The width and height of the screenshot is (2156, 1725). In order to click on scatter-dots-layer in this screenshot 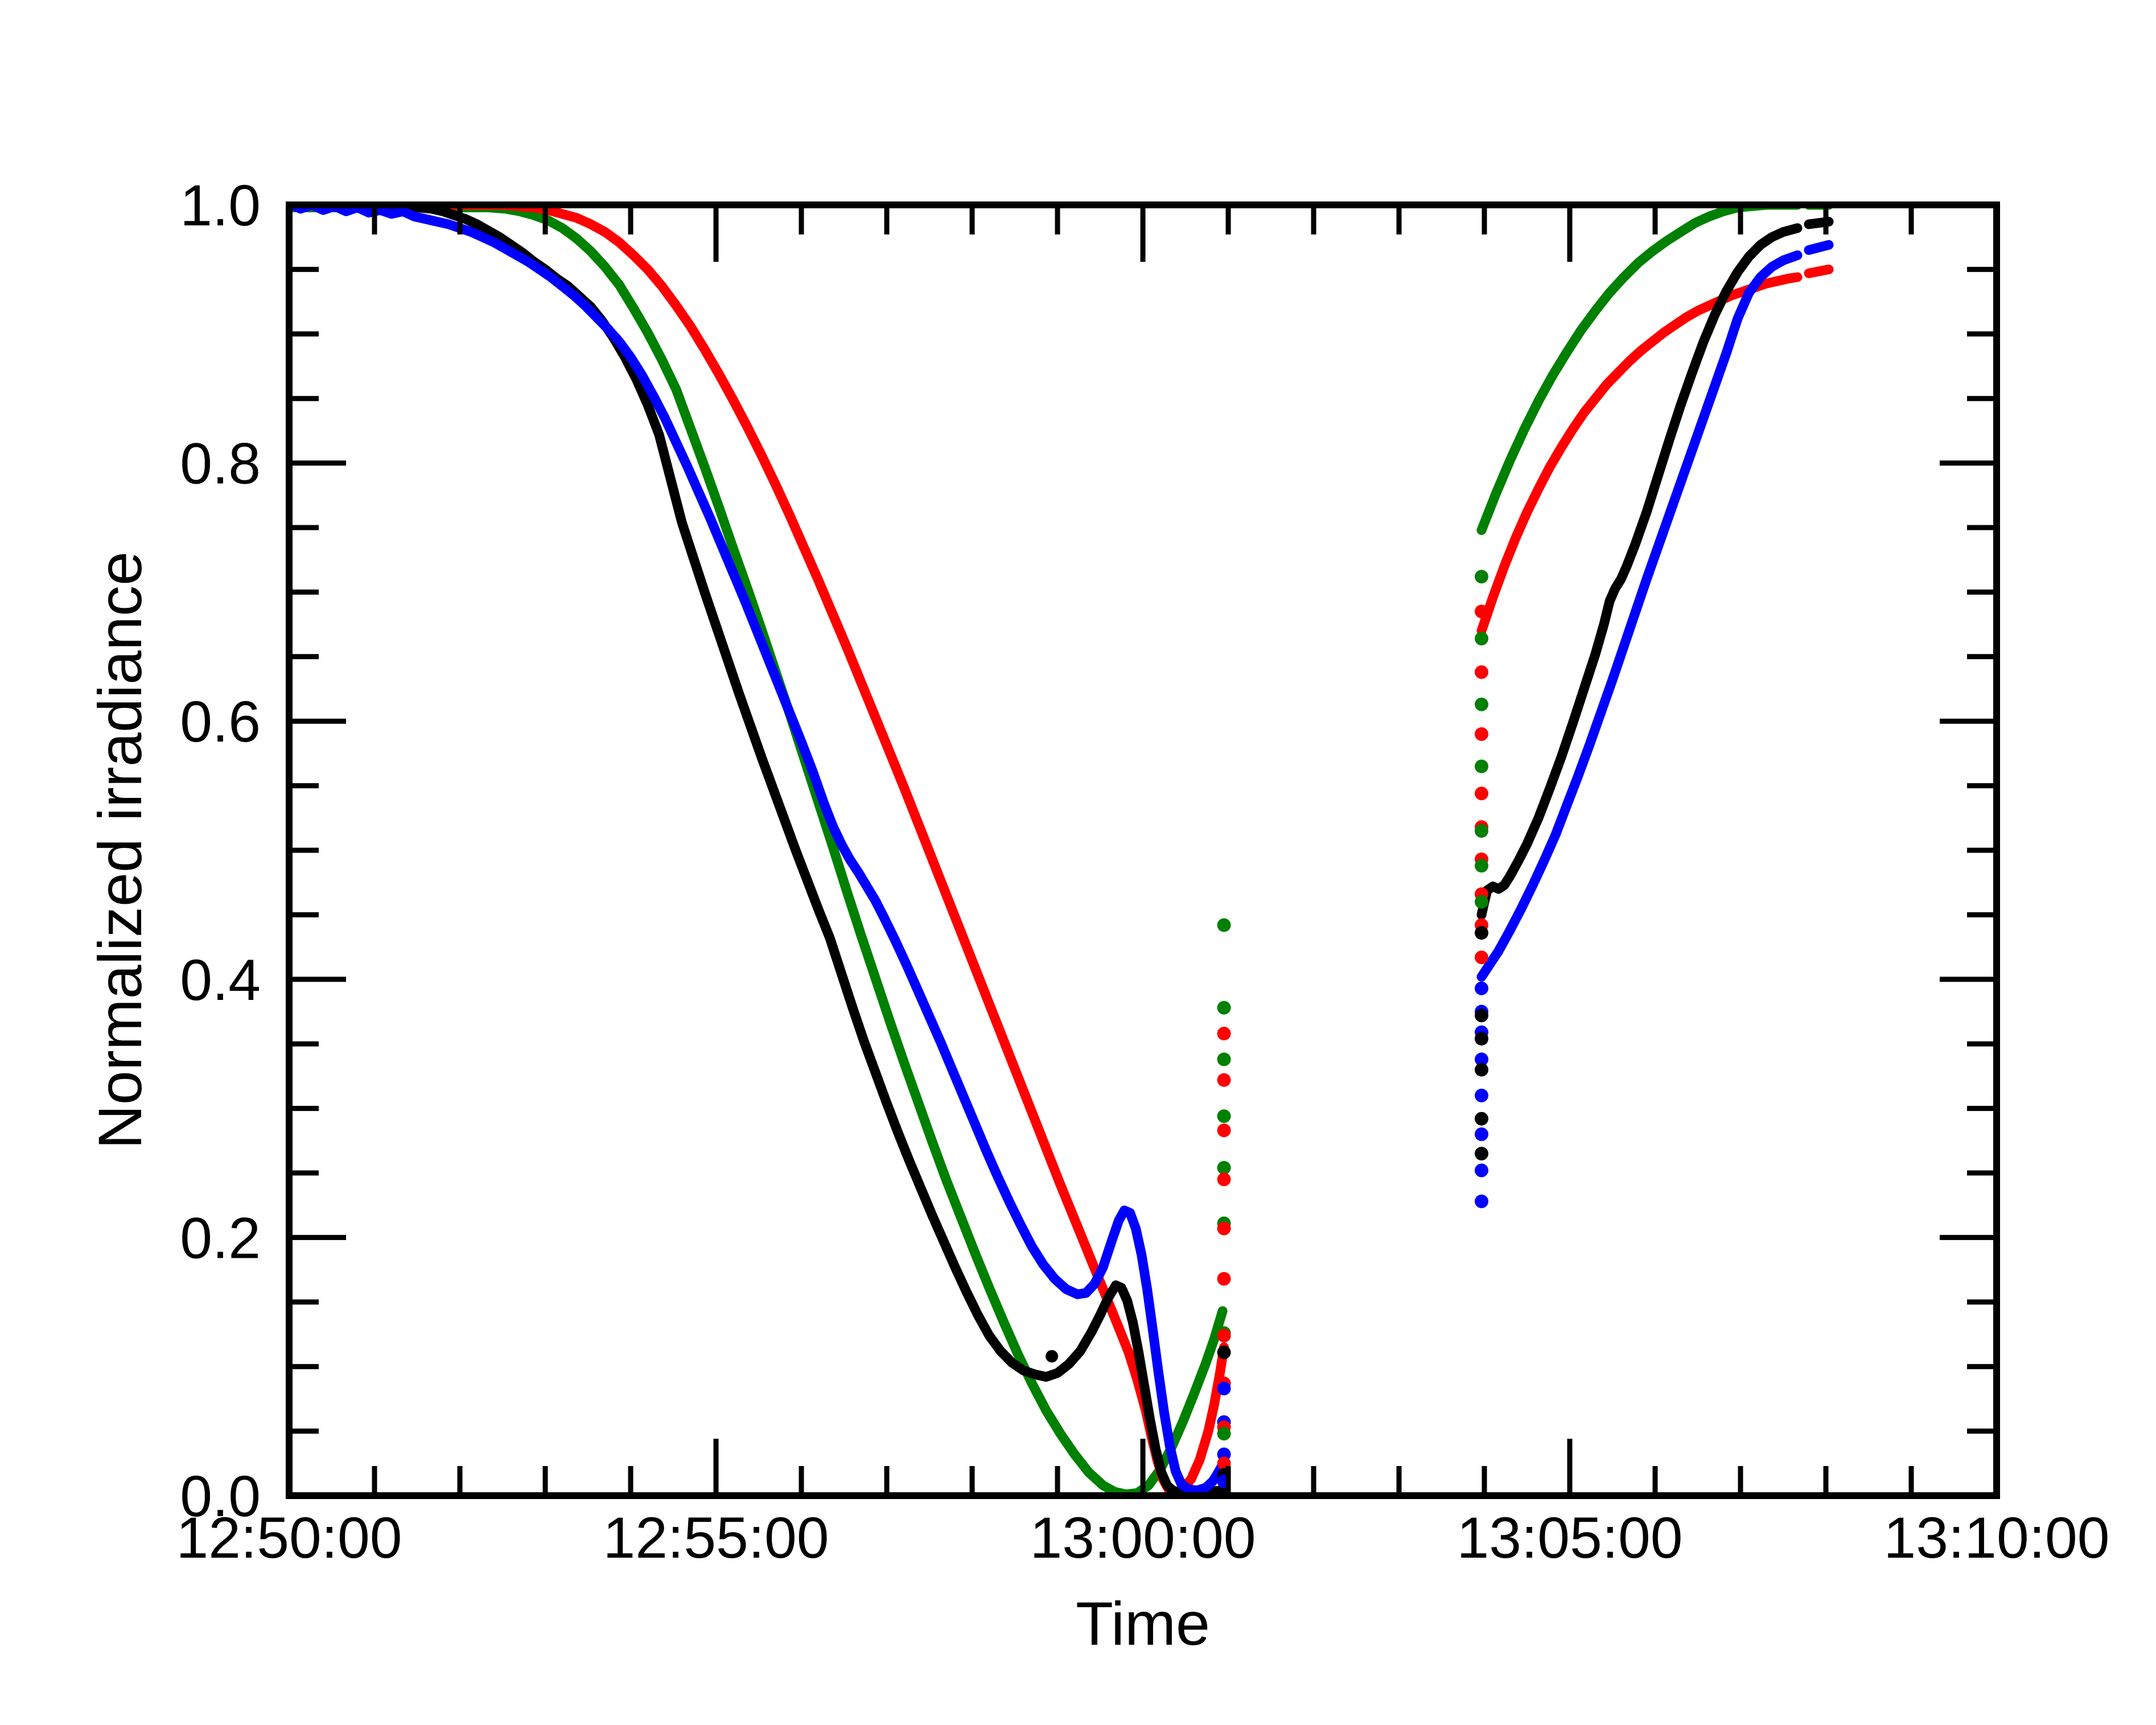, I will do `click(1267, 1029)`.